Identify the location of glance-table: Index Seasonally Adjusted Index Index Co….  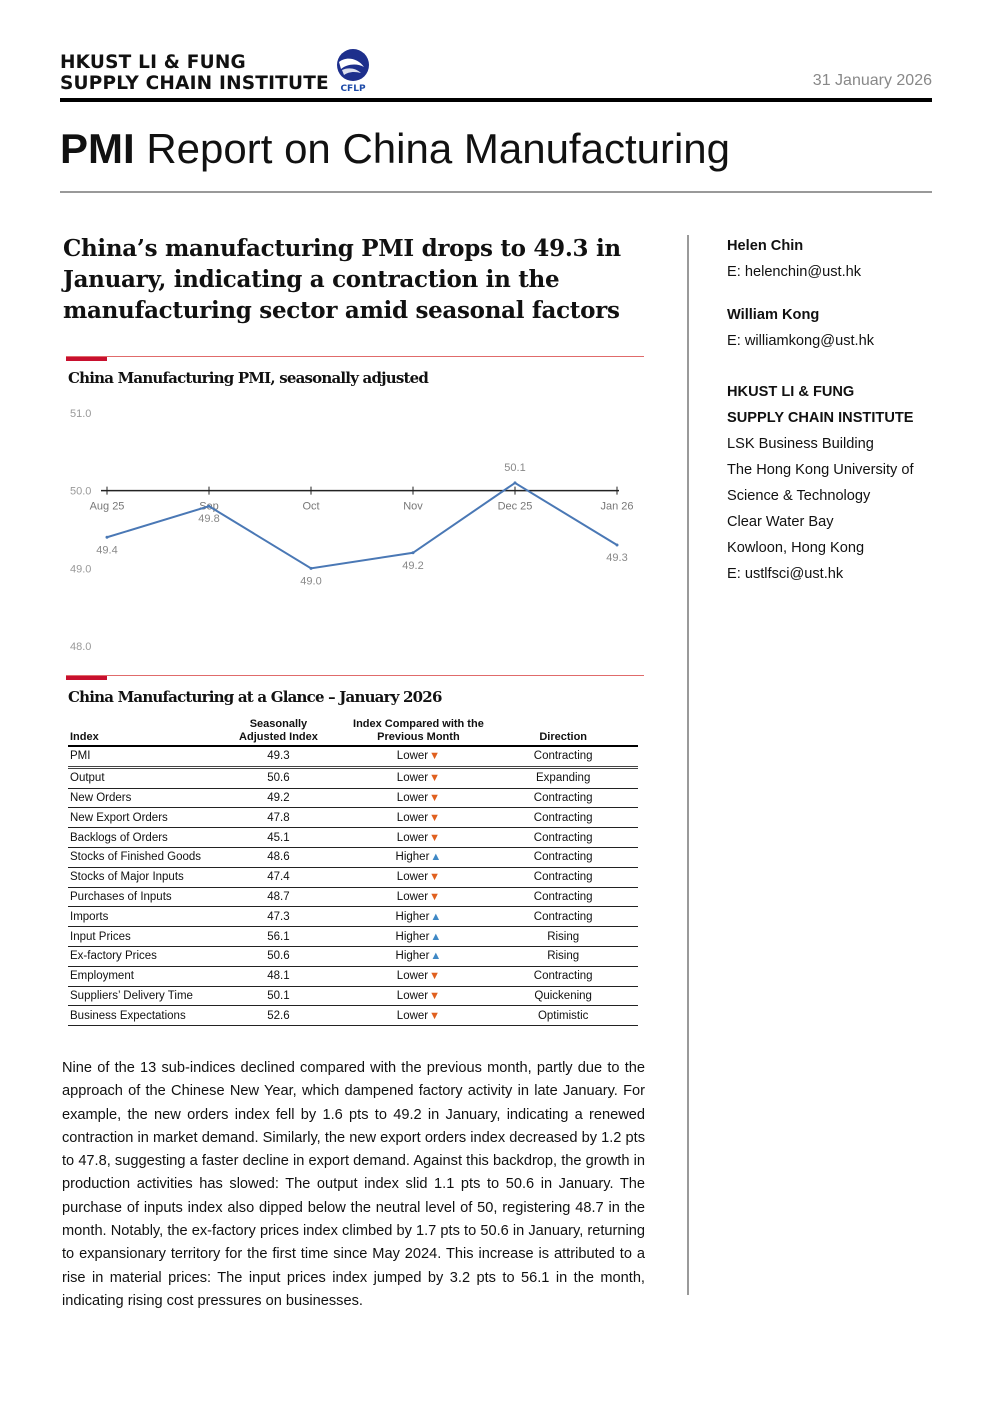
(353, 871).